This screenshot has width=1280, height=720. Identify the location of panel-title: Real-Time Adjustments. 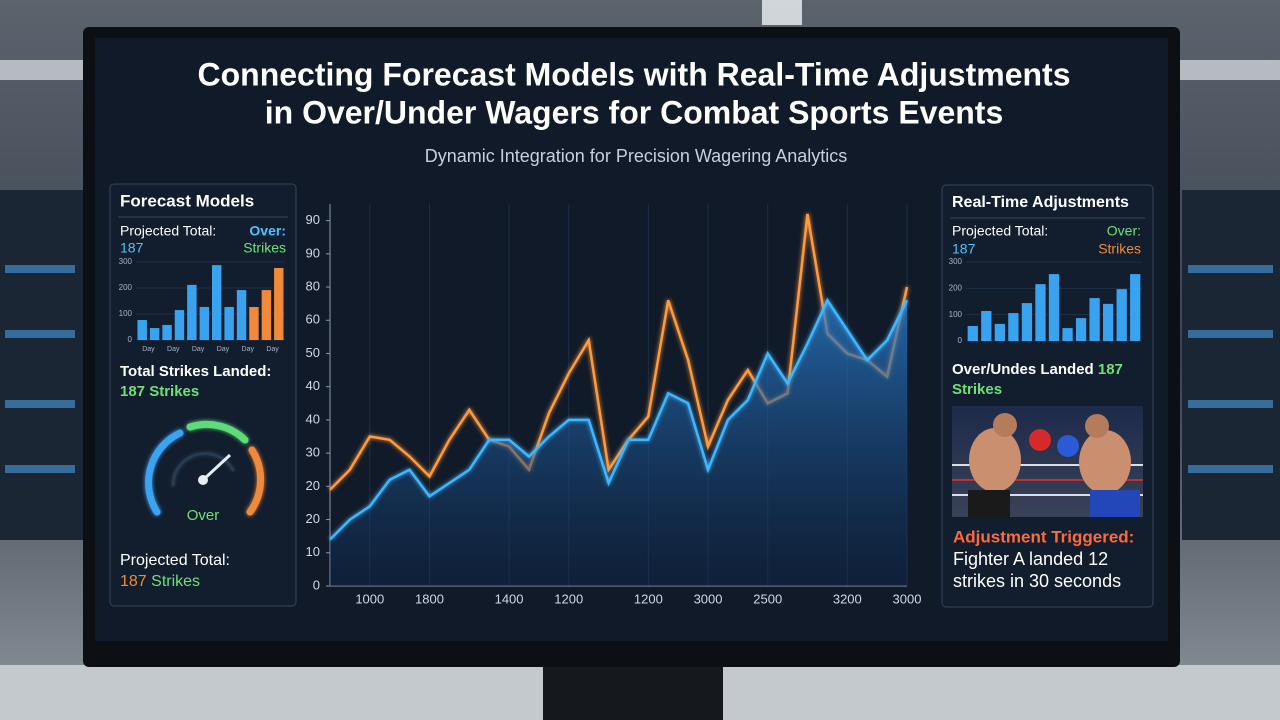
(1040, 202).